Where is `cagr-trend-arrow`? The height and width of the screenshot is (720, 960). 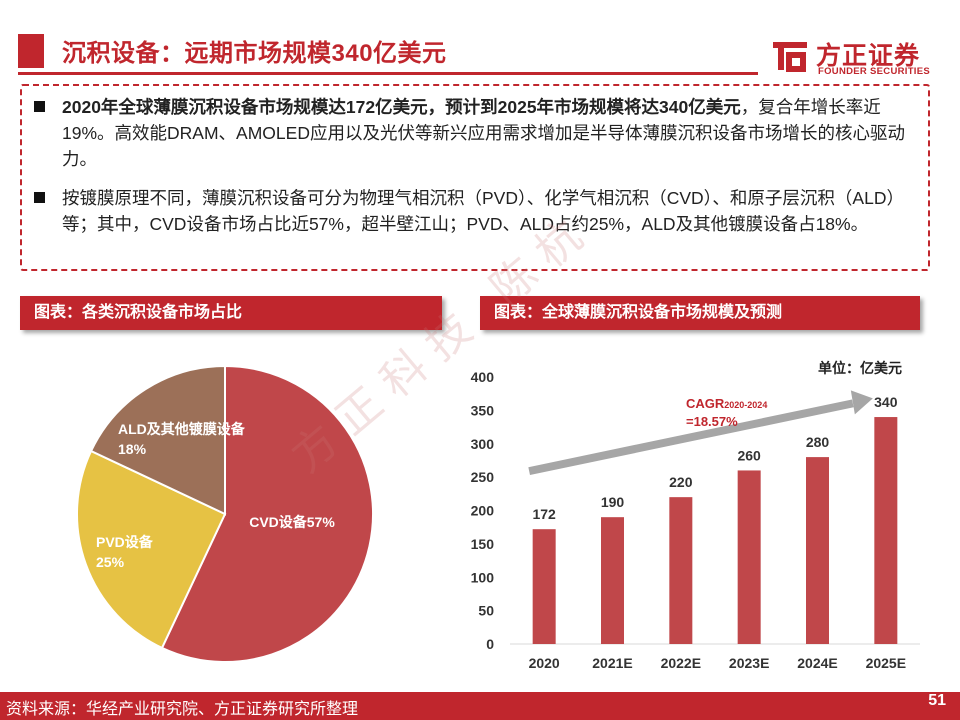 cagr-trend-arrow is located at coordinates (691, 437).